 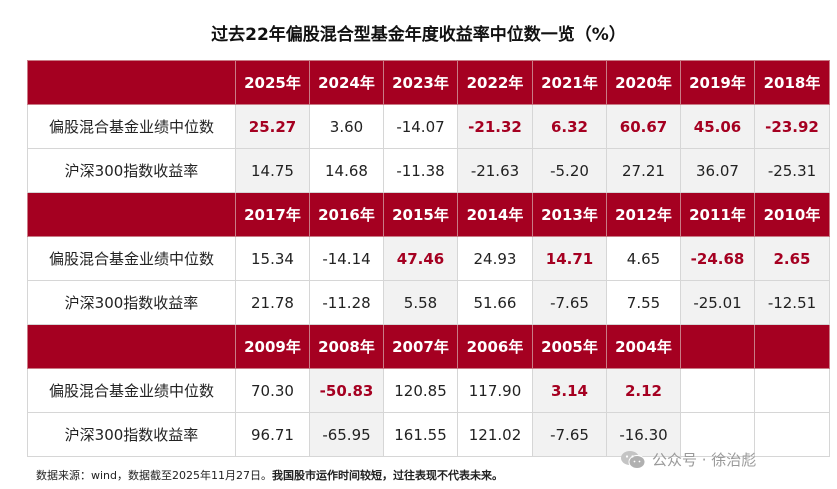 I want to click on watermark: 公众号 · 徐治彪, so click(x=688, y=459).